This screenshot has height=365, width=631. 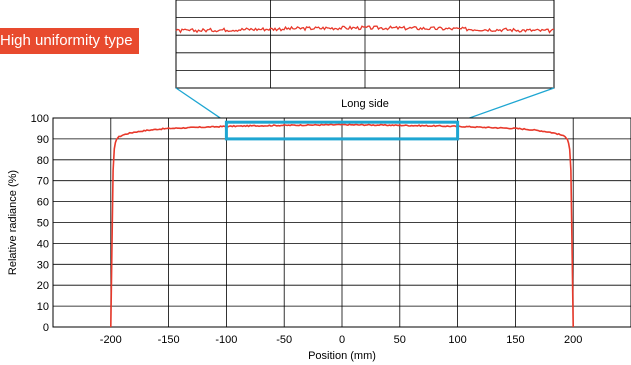 What do you see at coordinates (226, 340) in the screenshot?
I see `x-tick-label: -100` at bounding box center [226, 340].